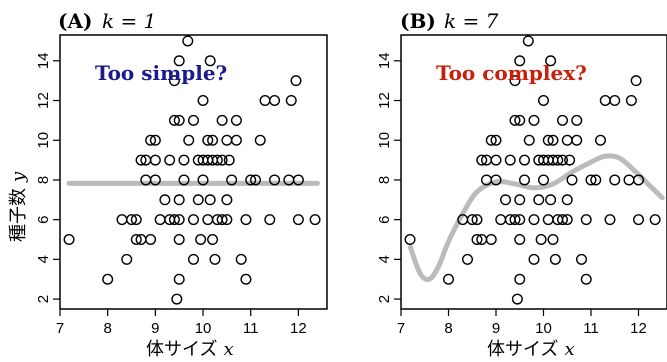  Describe the element at coordinates (384, 259) in the screenshot. I see `panel-b-y-tick-label: 4` at that location.